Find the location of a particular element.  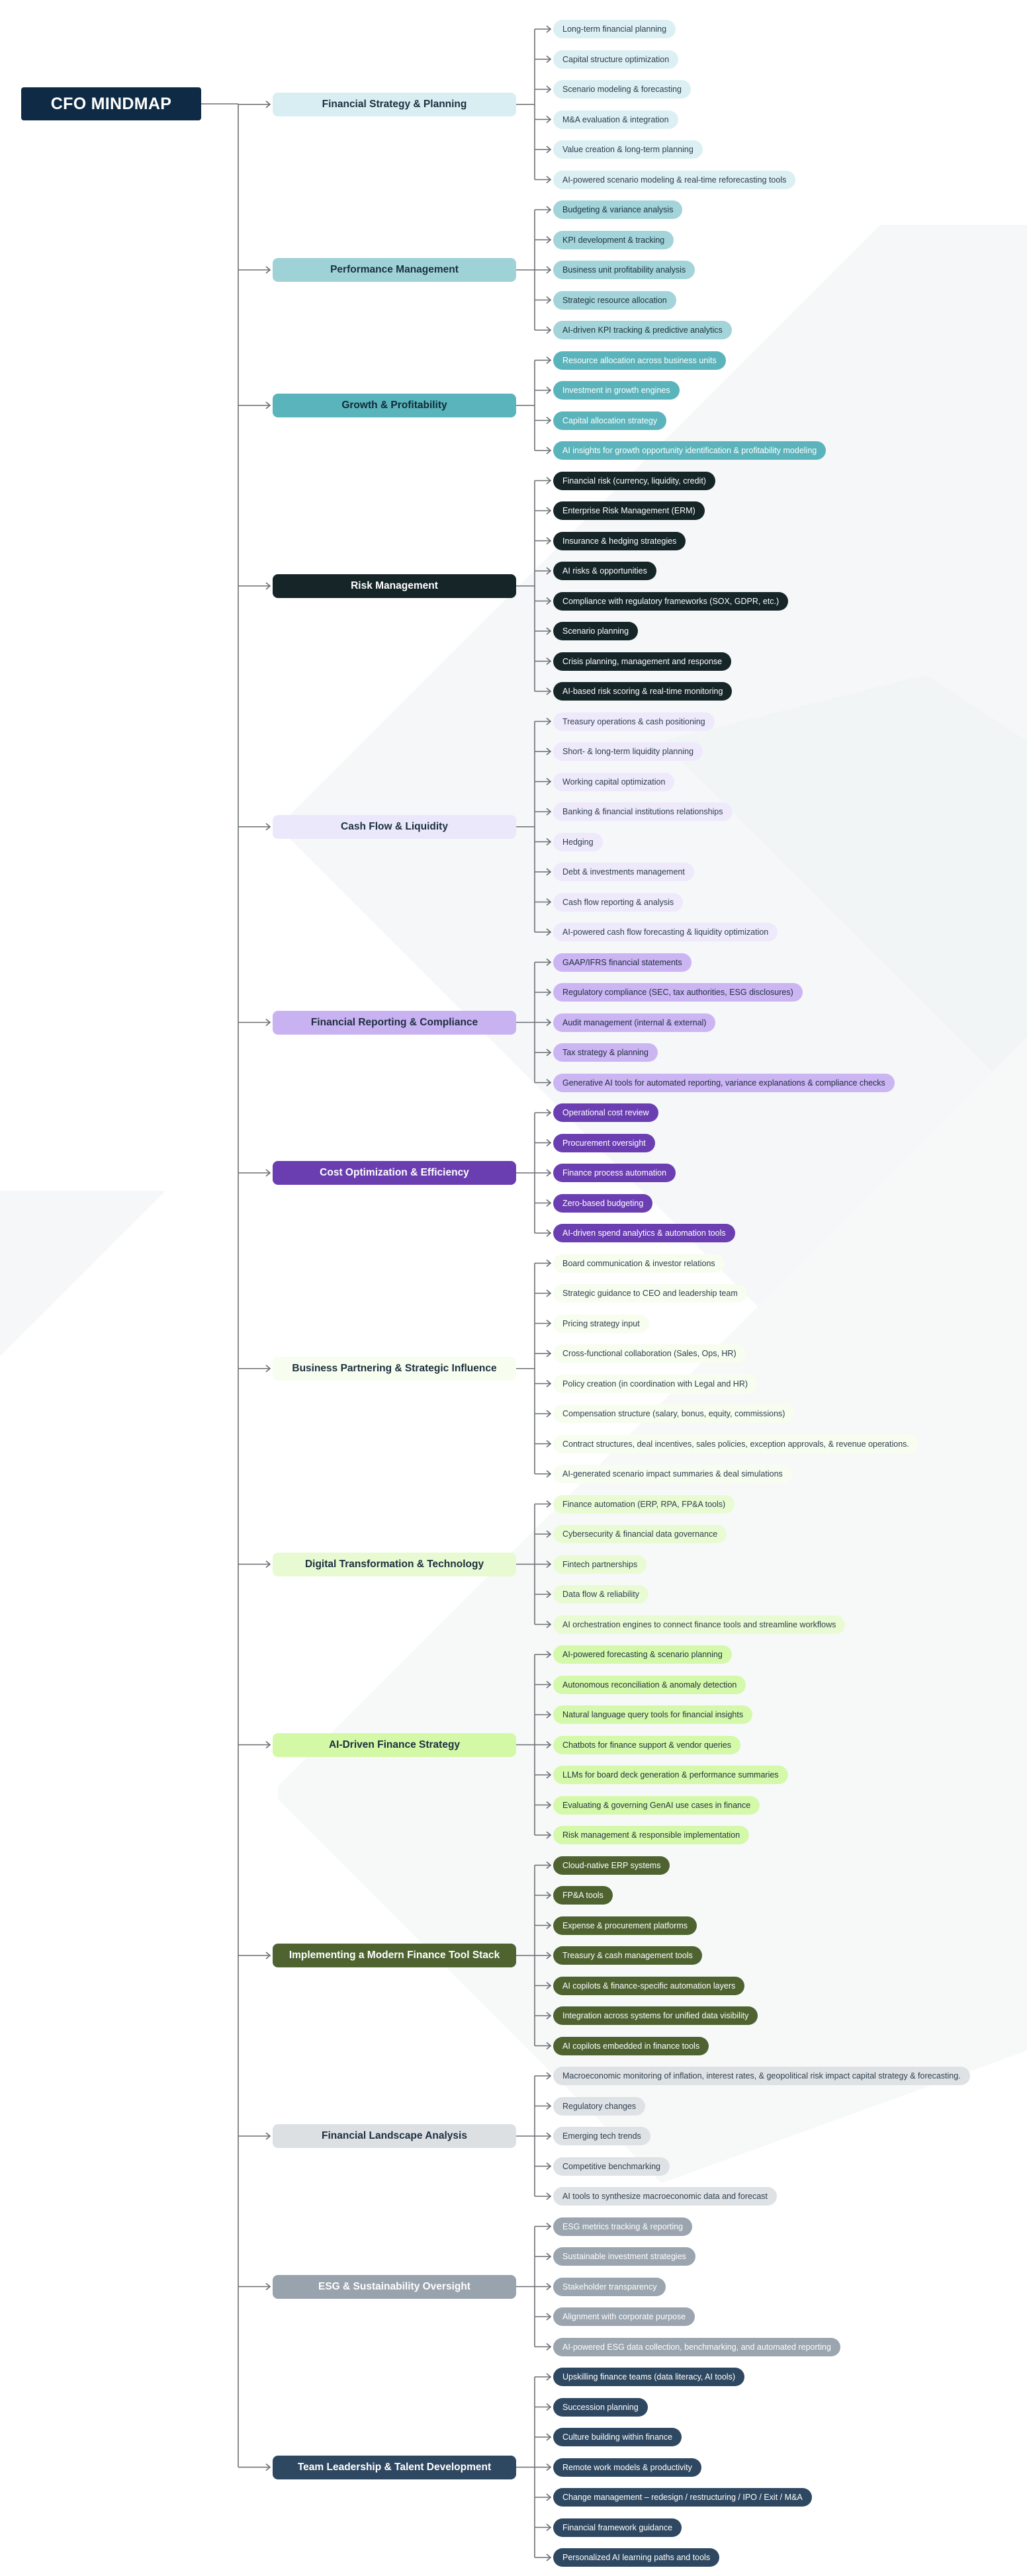

branch-5-item: Debt & investments management is located at coordinates (623, 872).